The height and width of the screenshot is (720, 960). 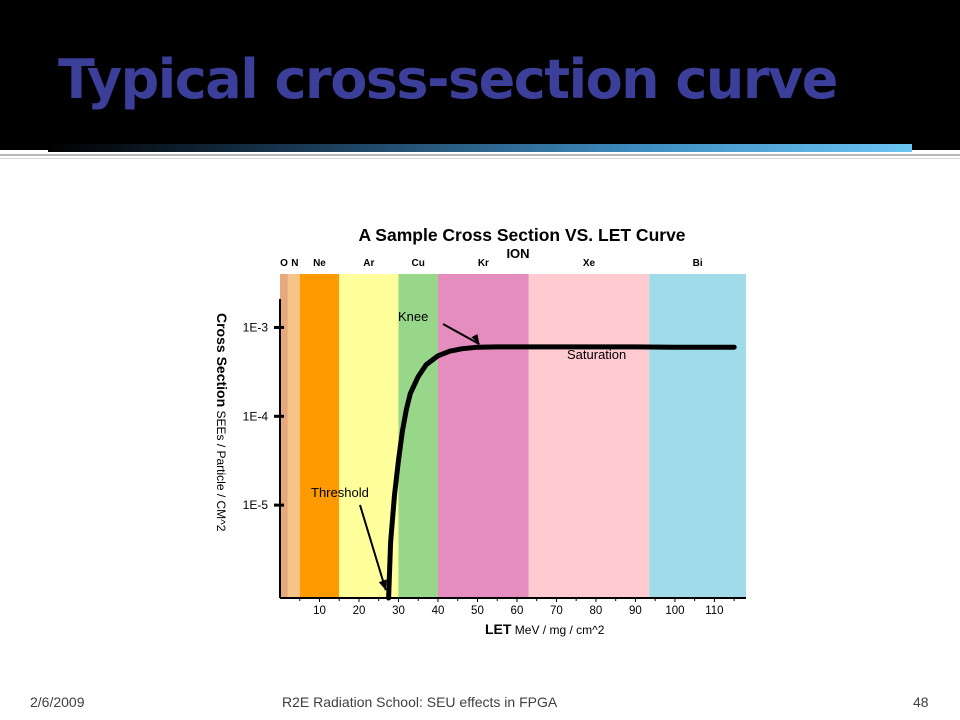 What do you see at coordinates (596, 354) in the screenshot?
I see `annotation-saturation: Saturation` at bounding box center [596, 354].